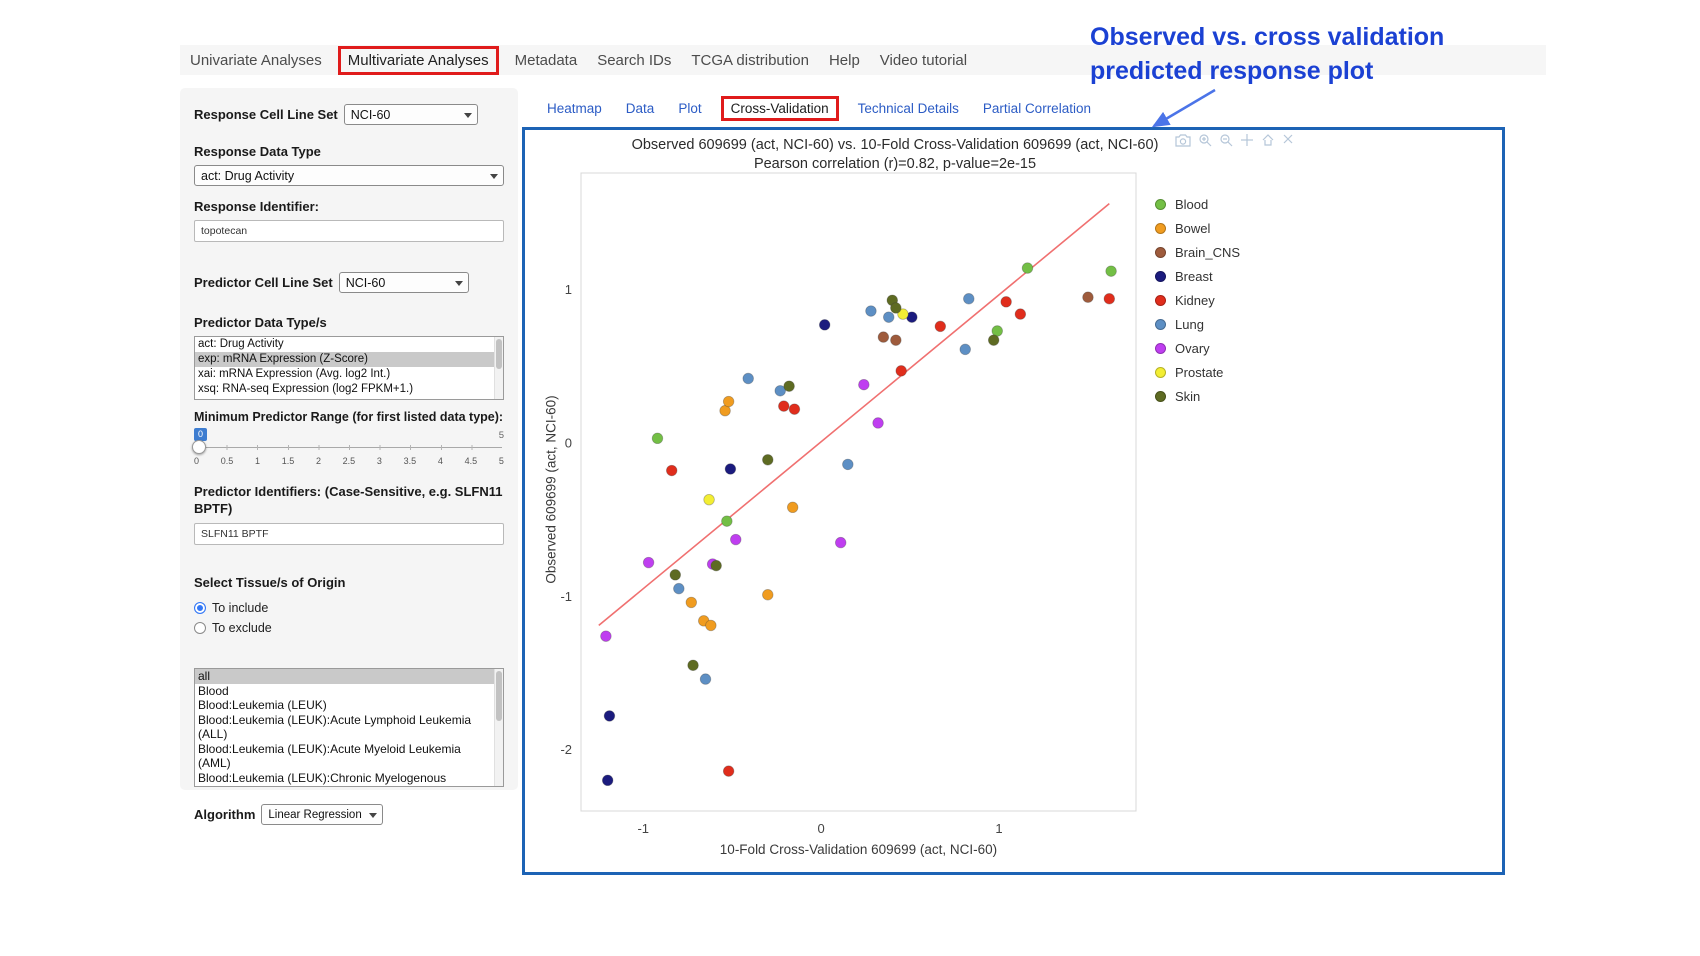 This screenshot has height=956, width=1700. I want to click on legend-item-prostate: Prostate, so click(1197, 372).